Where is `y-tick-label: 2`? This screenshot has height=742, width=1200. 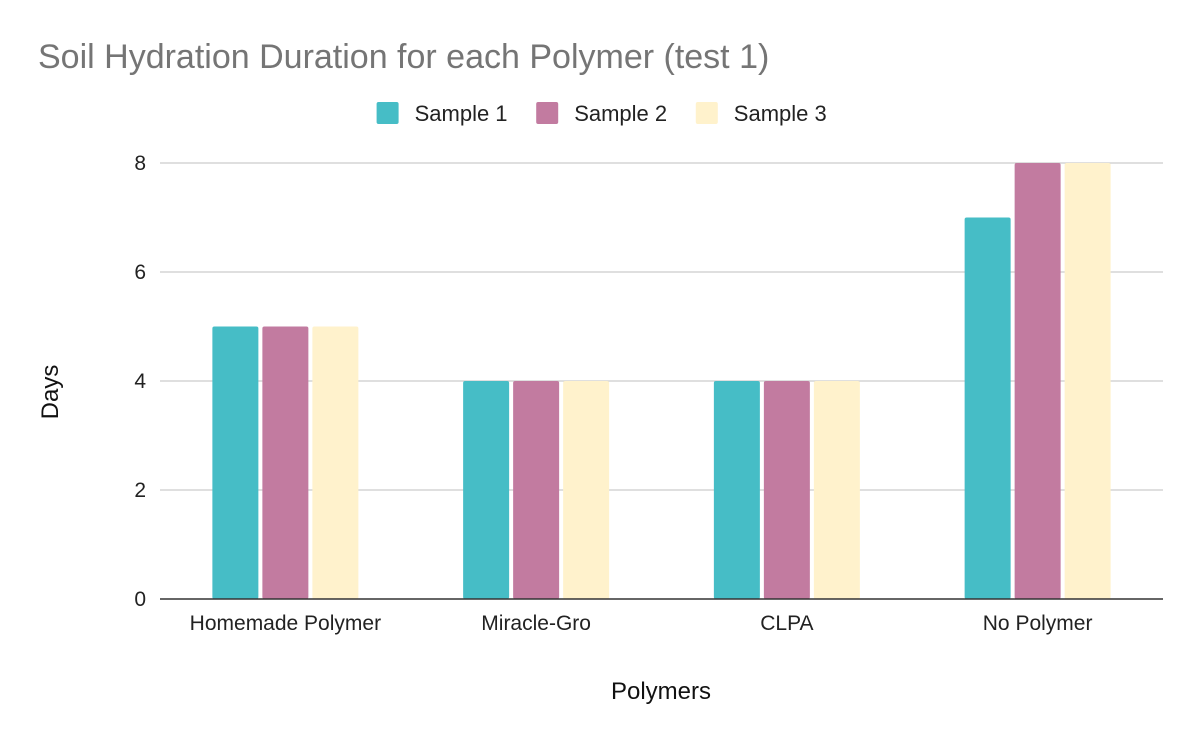 y-tick-label: 2 is located at coordinates (140, 490).